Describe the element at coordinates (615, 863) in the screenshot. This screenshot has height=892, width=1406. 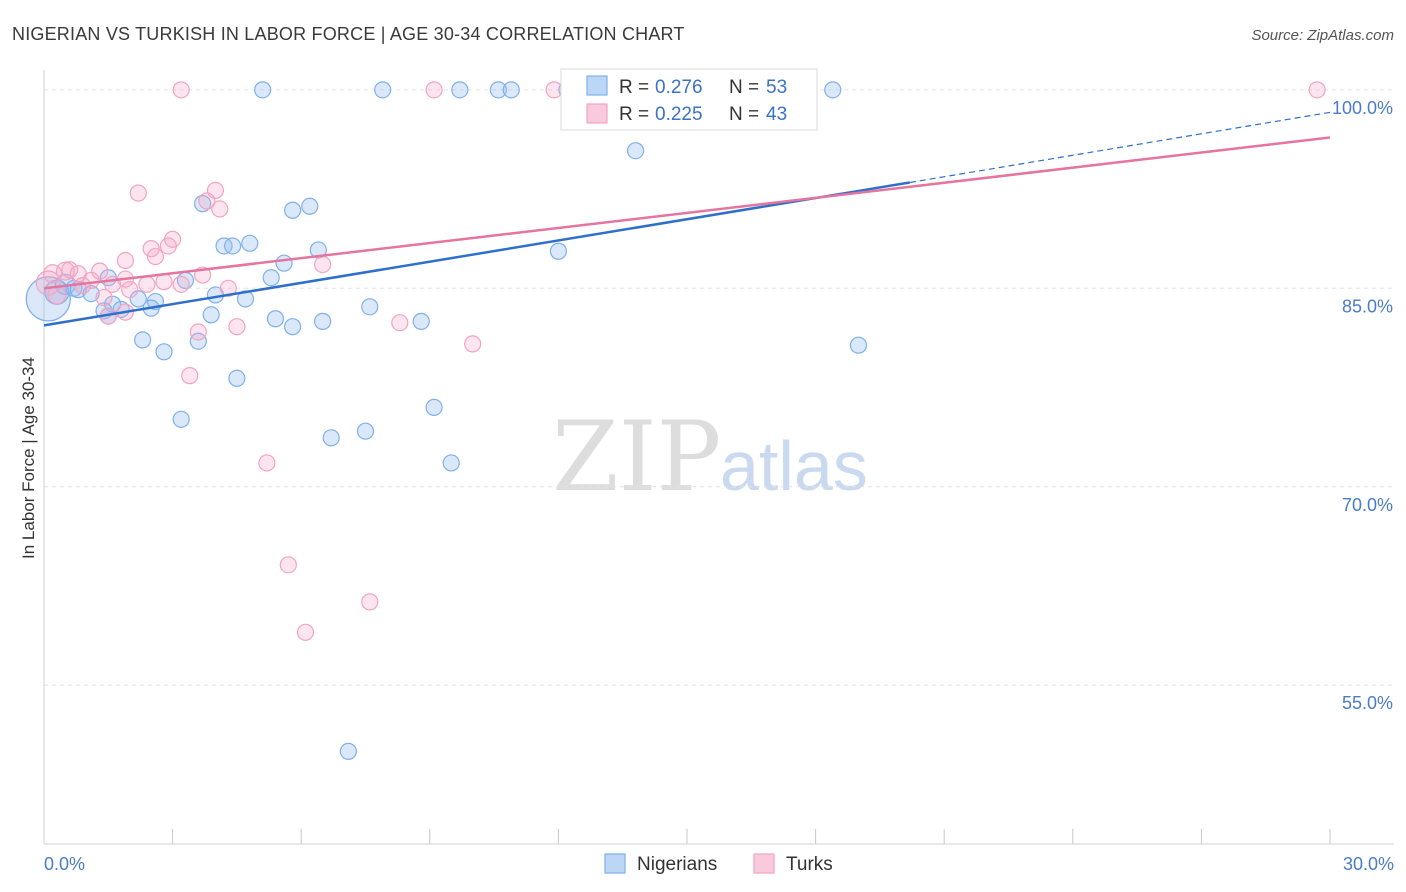
I see `bottom-legend-swatch-nigerians` at that location.